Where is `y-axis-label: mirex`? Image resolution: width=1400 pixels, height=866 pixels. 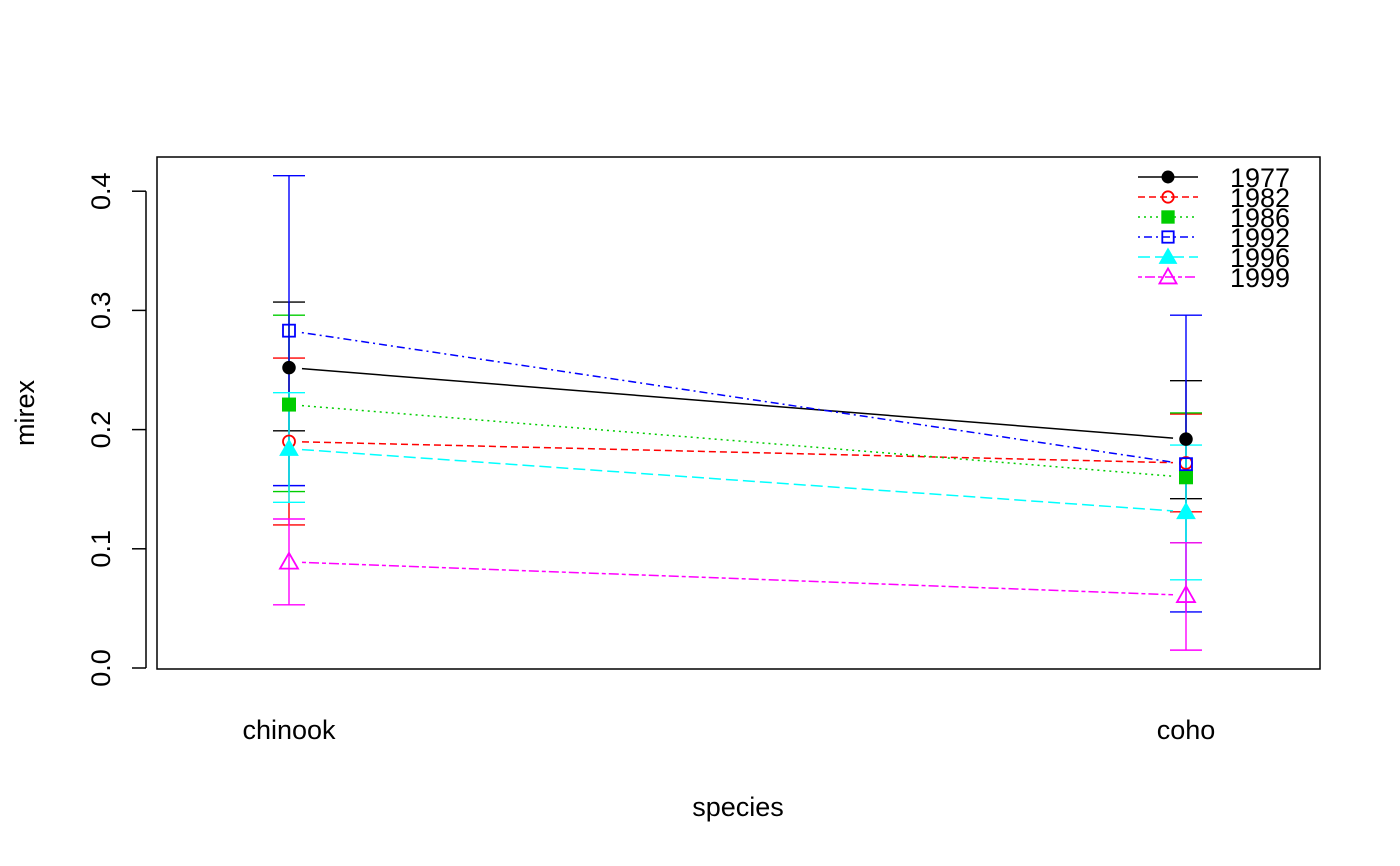
y-axis-label: mirex is located at coordinates (25, 413).